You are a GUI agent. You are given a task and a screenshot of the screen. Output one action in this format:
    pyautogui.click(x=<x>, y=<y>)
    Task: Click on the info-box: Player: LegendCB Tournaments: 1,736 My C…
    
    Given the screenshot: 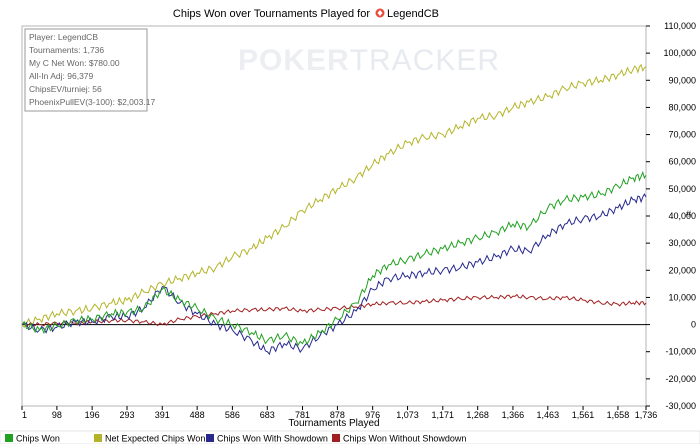 What is the action you would take?
    pyautogui.click(x=89, y=70)
    